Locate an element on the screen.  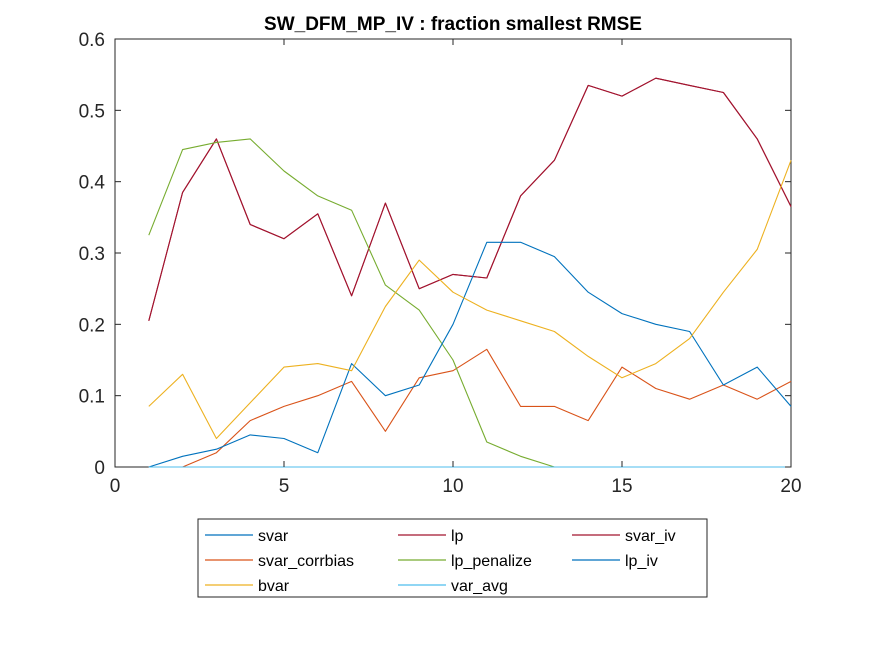
chart-title: SW_DFM_MP_IV : fraction smallest RMSE is located at coordinates (453, 24).